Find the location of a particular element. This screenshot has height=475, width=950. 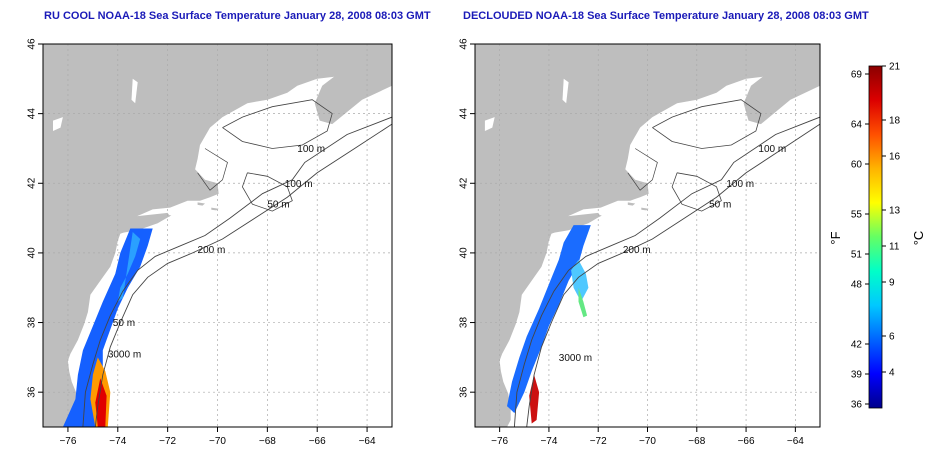

colorbar-f-label: 69 is located at coordinates (857, 75).